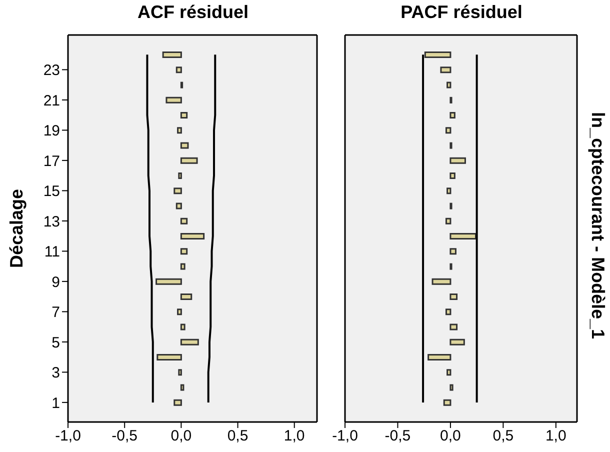 This screenshot has width=610, height=452. I want to click on y-tick-label: 9, so click(56, 282).